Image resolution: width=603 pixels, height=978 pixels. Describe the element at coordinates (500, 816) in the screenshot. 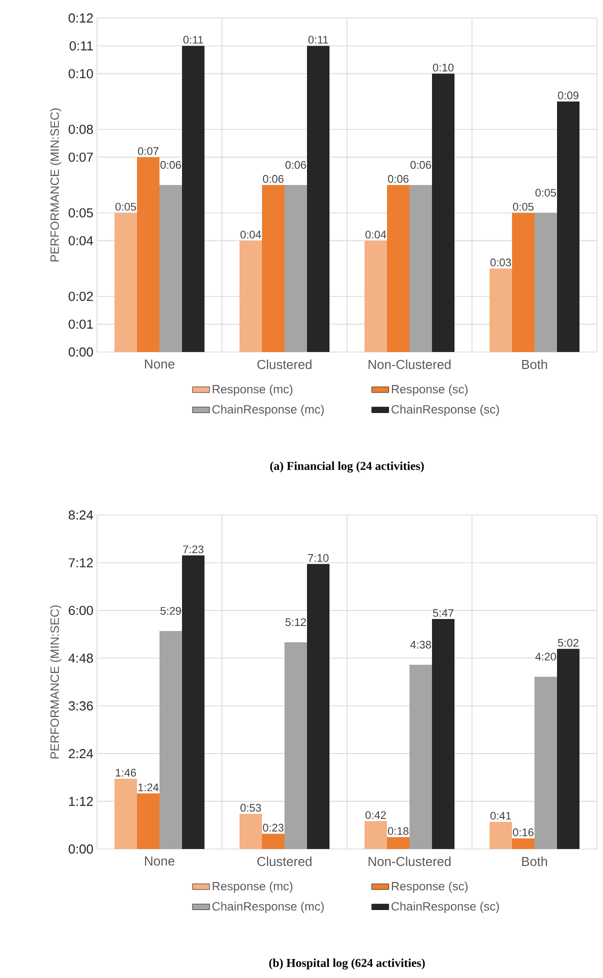

I see `data-label: 0:41` at that location.